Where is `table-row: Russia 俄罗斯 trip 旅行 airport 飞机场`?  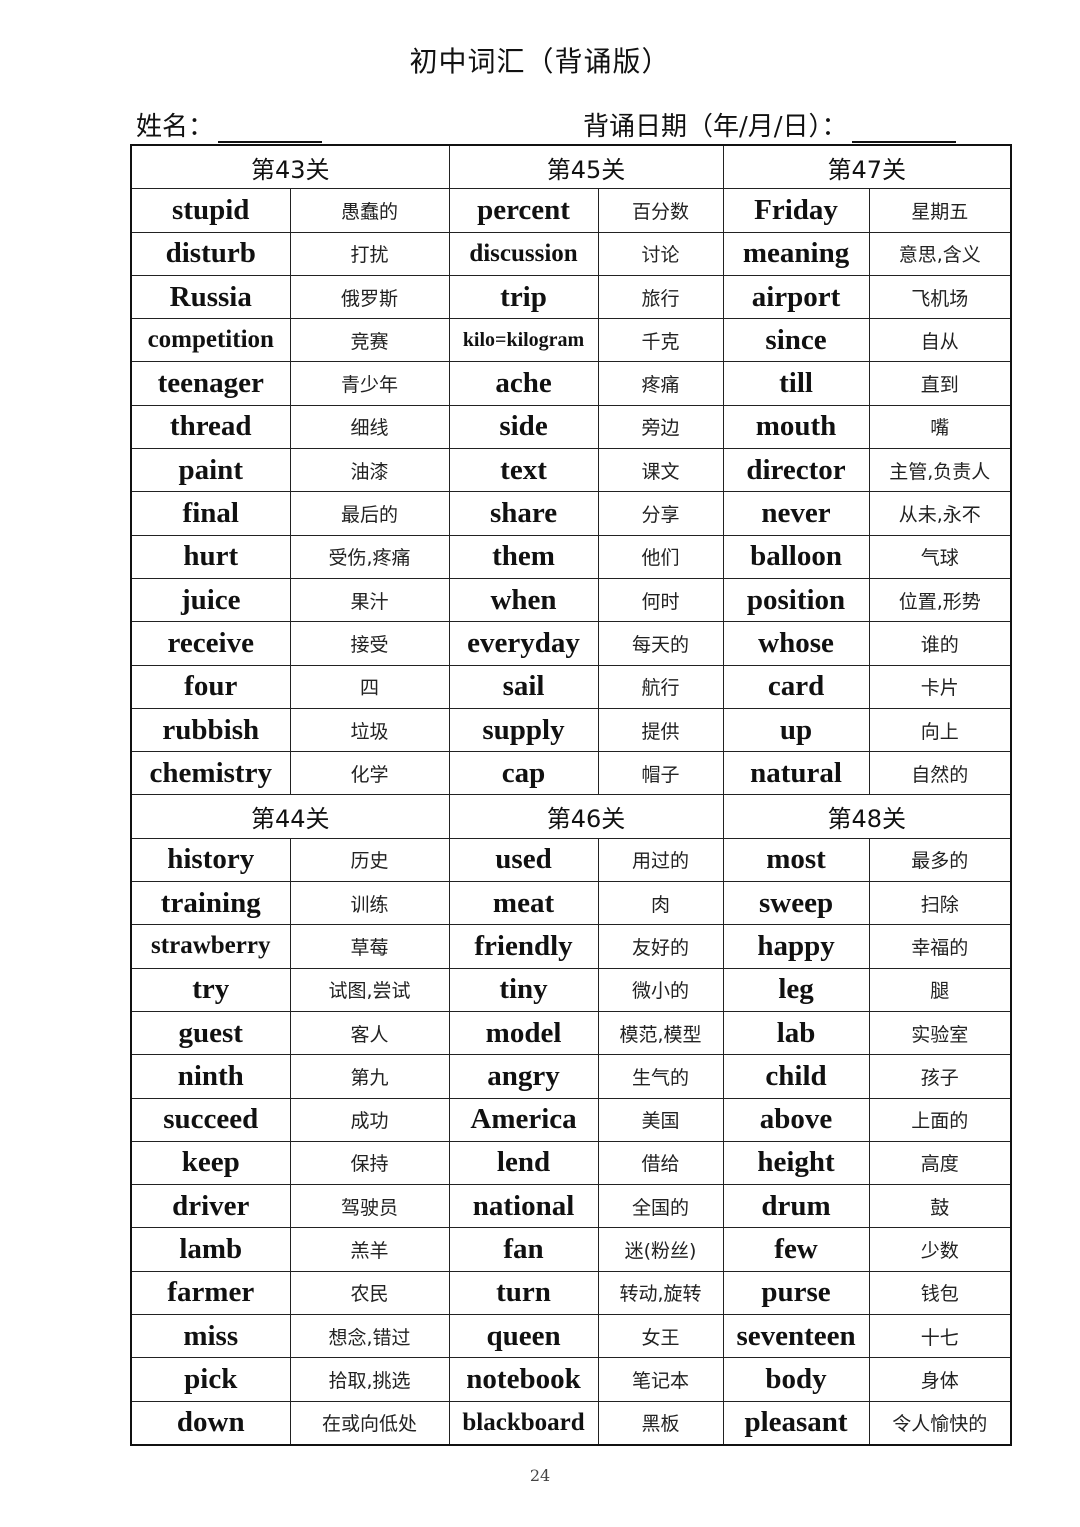
table-row: Russia 俄罗斯 trip 旅行 airport 飞机场 is located at coordinates (571, 297).